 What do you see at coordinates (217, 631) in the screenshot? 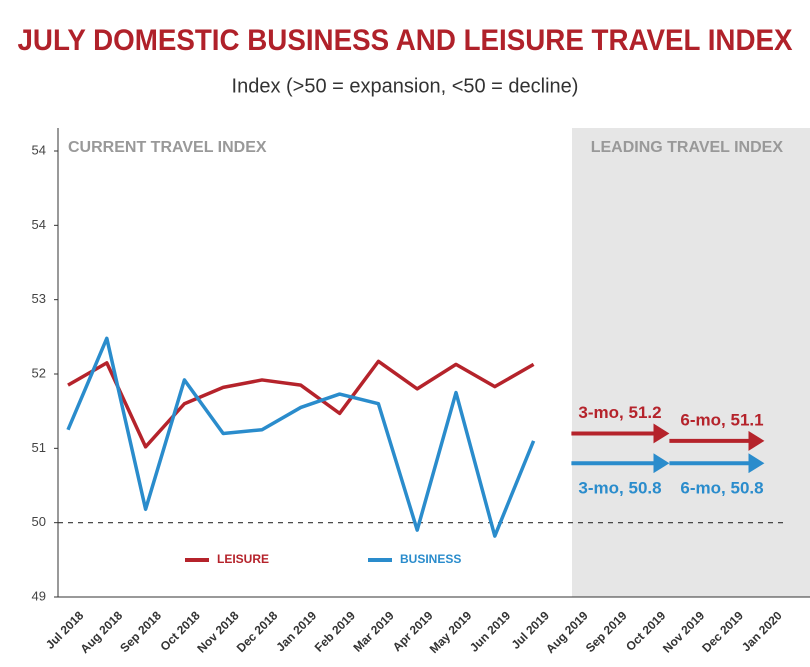
I see `x-tick-label: Nov 2018` at bounding box center [217, 631].